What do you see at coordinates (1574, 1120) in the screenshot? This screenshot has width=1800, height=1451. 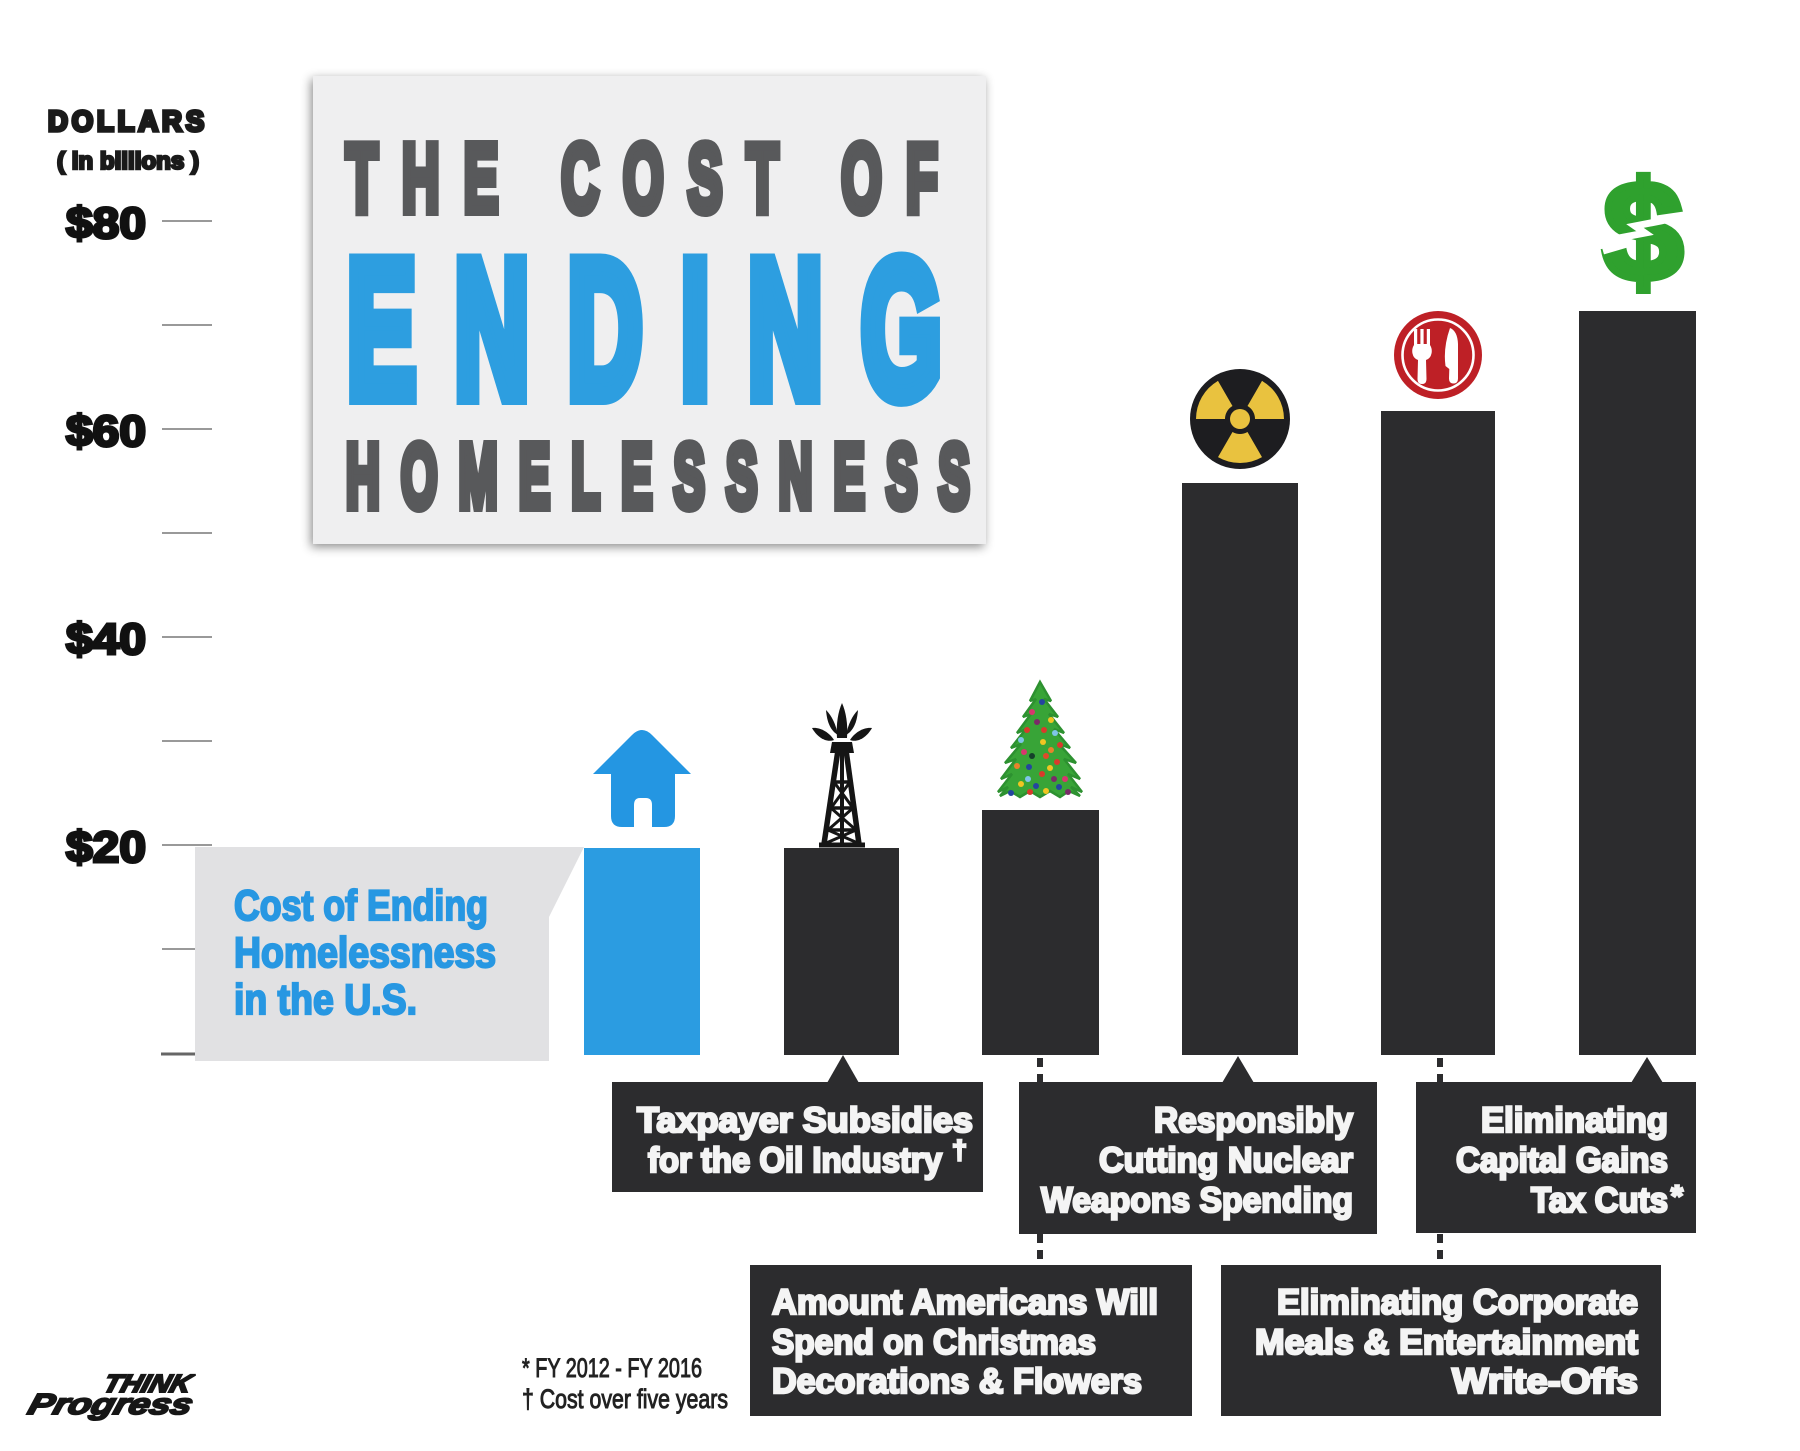 I see `svg-text: Eliminating` at bounding box center [1574, 1120].